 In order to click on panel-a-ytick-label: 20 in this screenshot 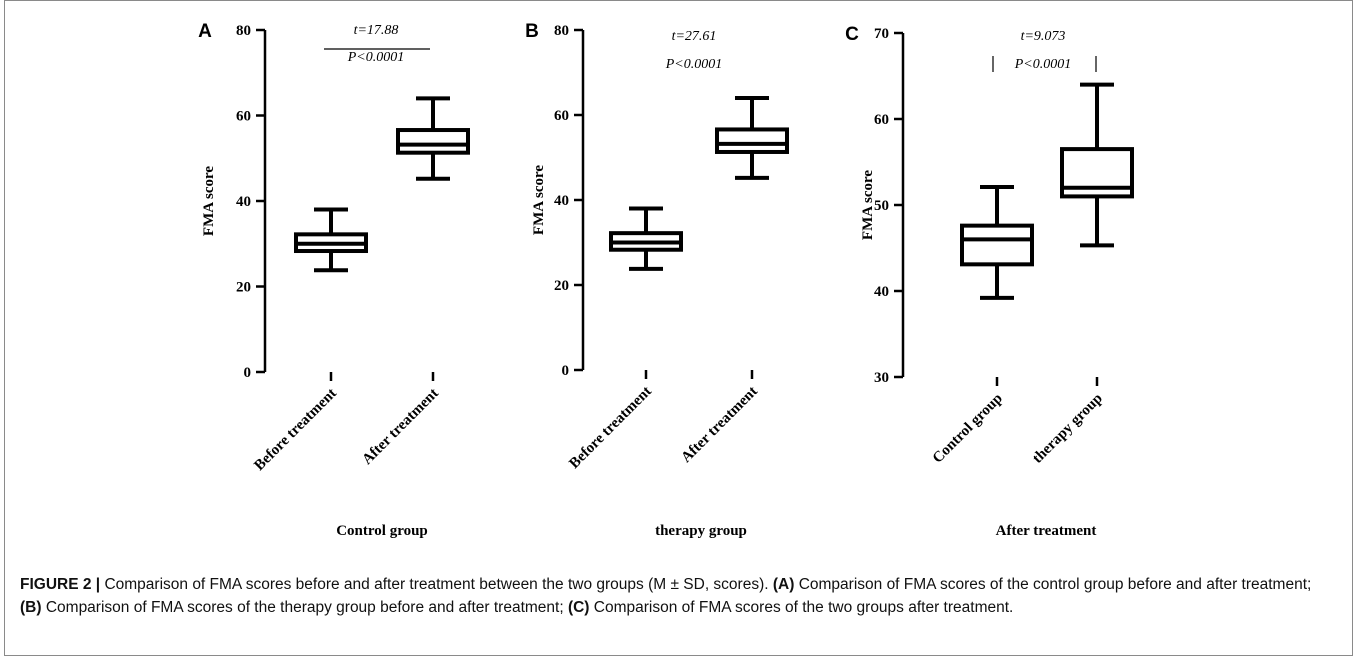, I will do `click(243, 288)`.